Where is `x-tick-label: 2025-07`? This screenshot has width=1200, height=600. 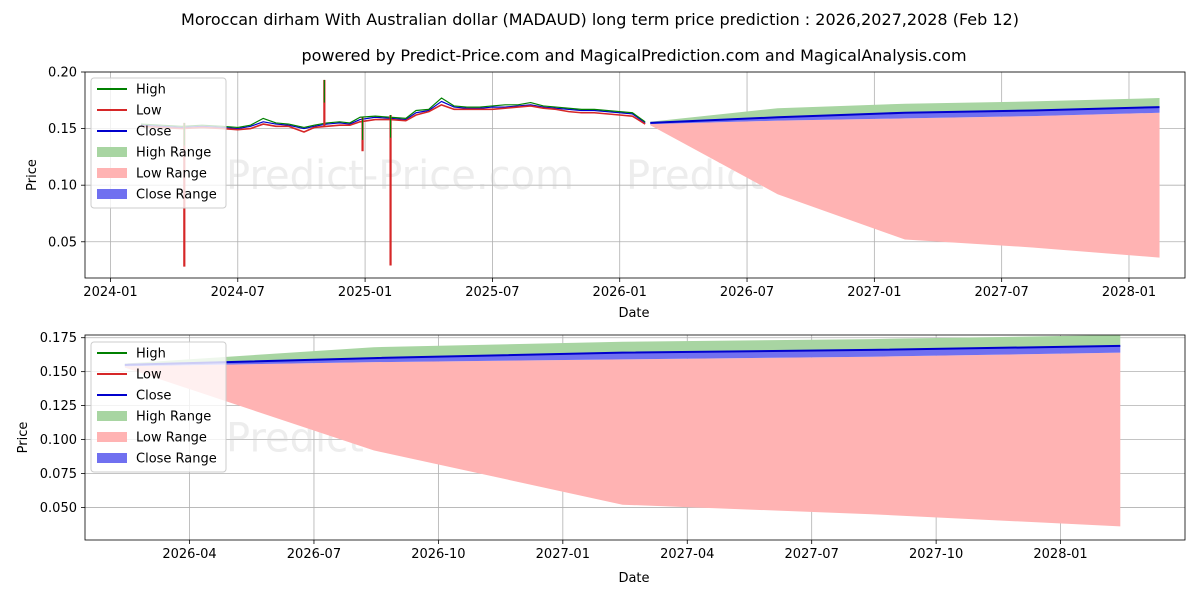
x-tick-label: 2025-07 is located at coordinates (492, 292).